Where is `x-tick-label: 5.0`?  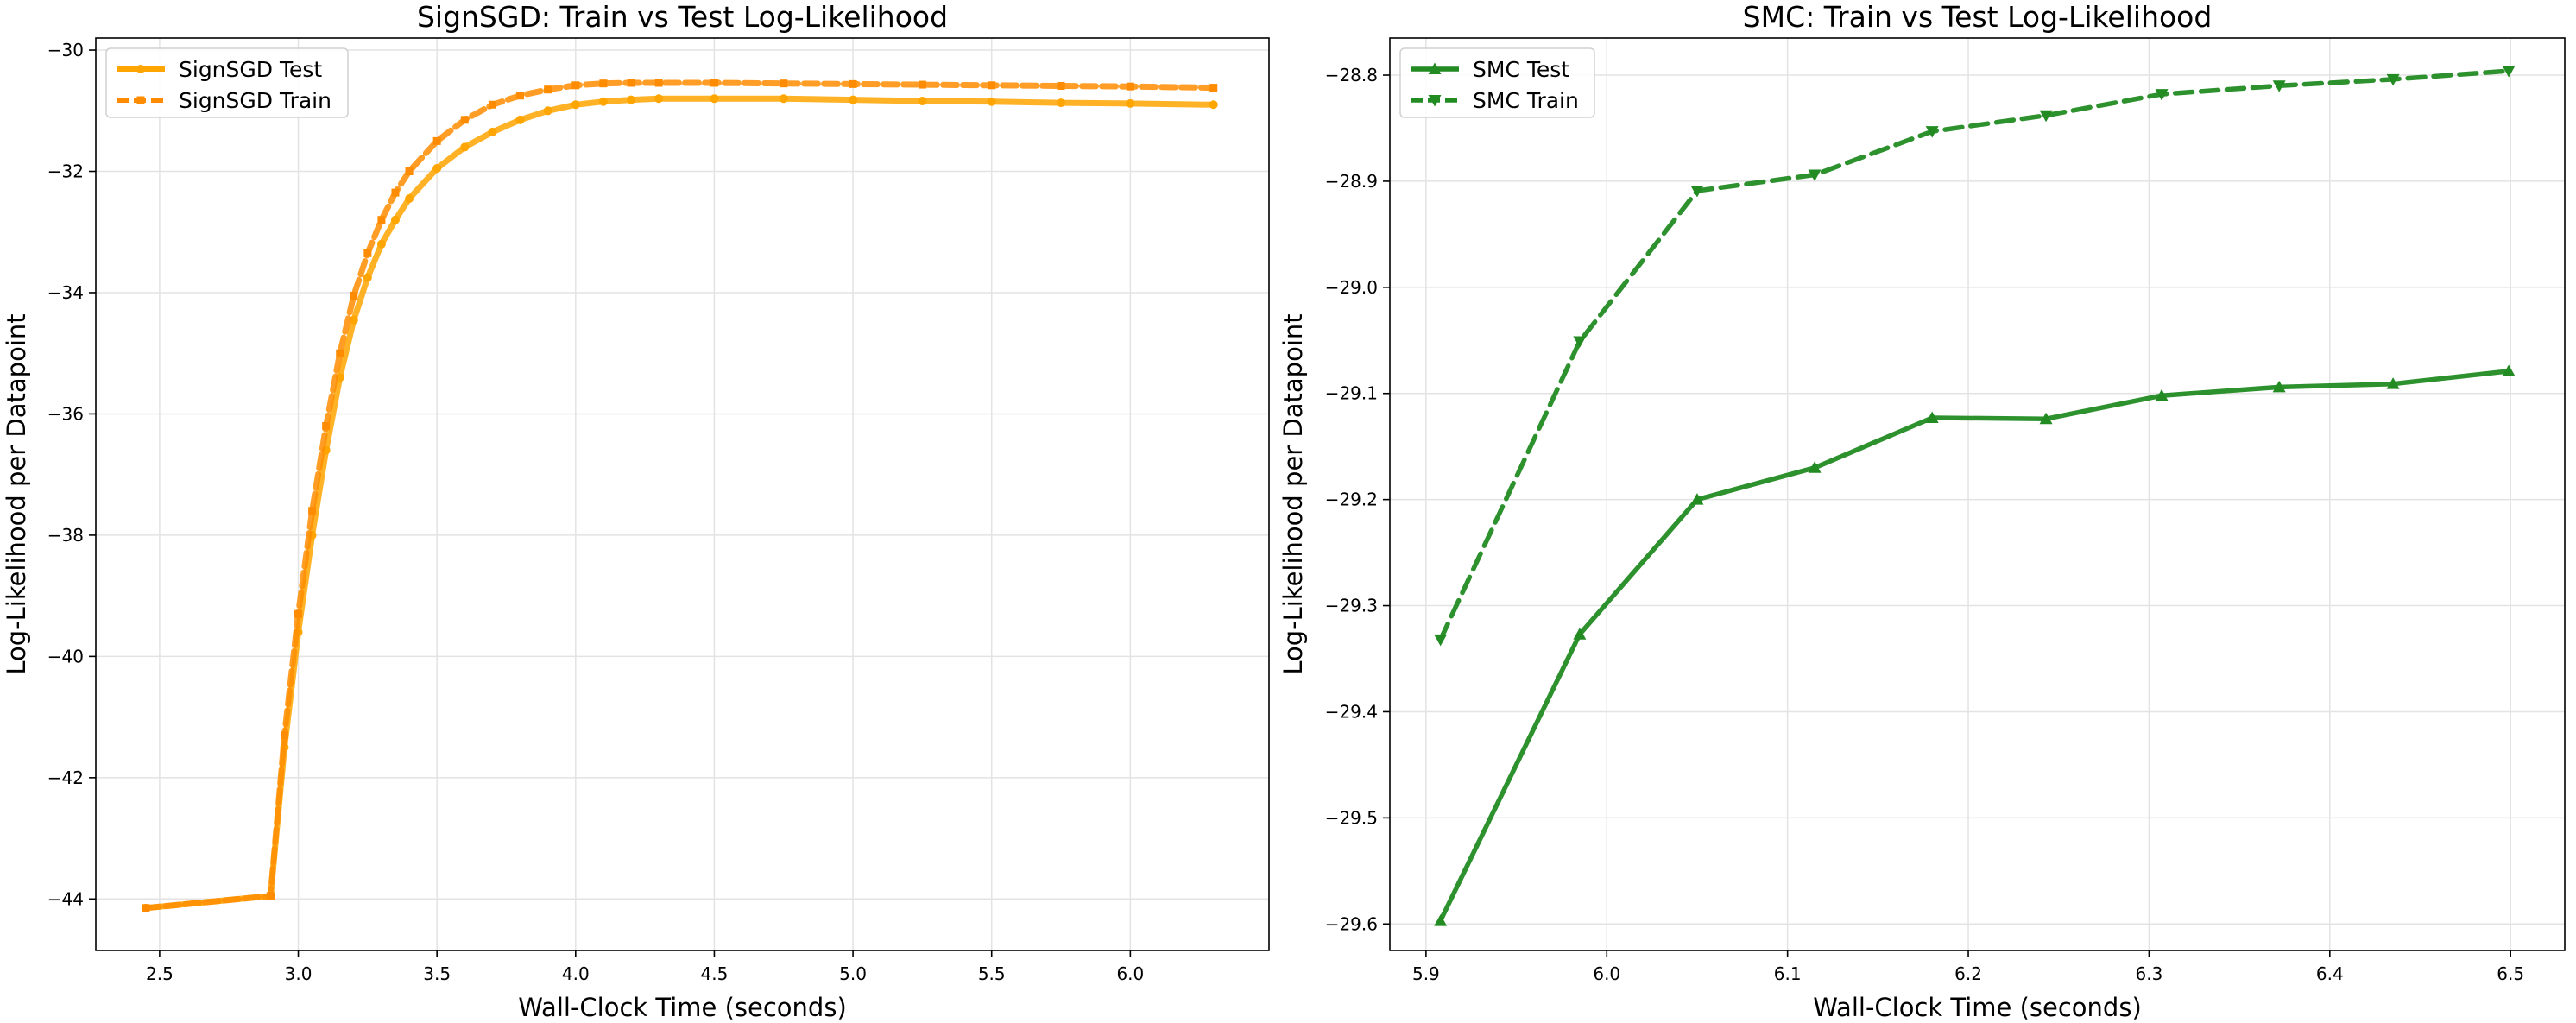 x-tick-label: 5.0 is located at coordinates (853, 974).